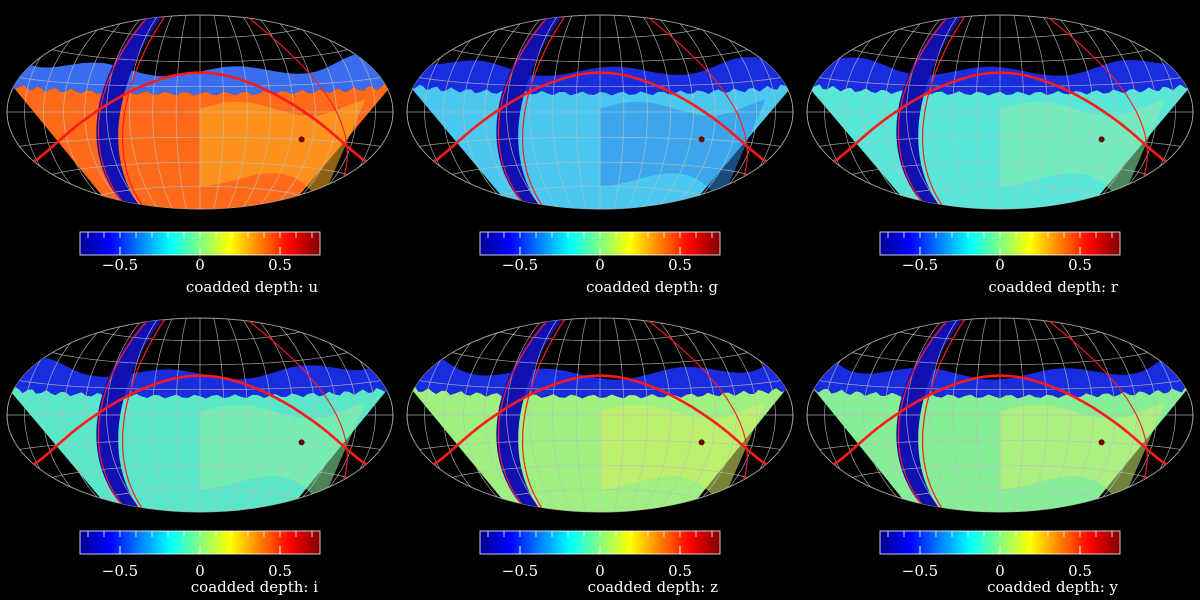 This screenshot has width=1200, height=600. Describe the element at coordinates (254, 587) in the screenshot. I see `panel-label: coadded depth: i` at that location.